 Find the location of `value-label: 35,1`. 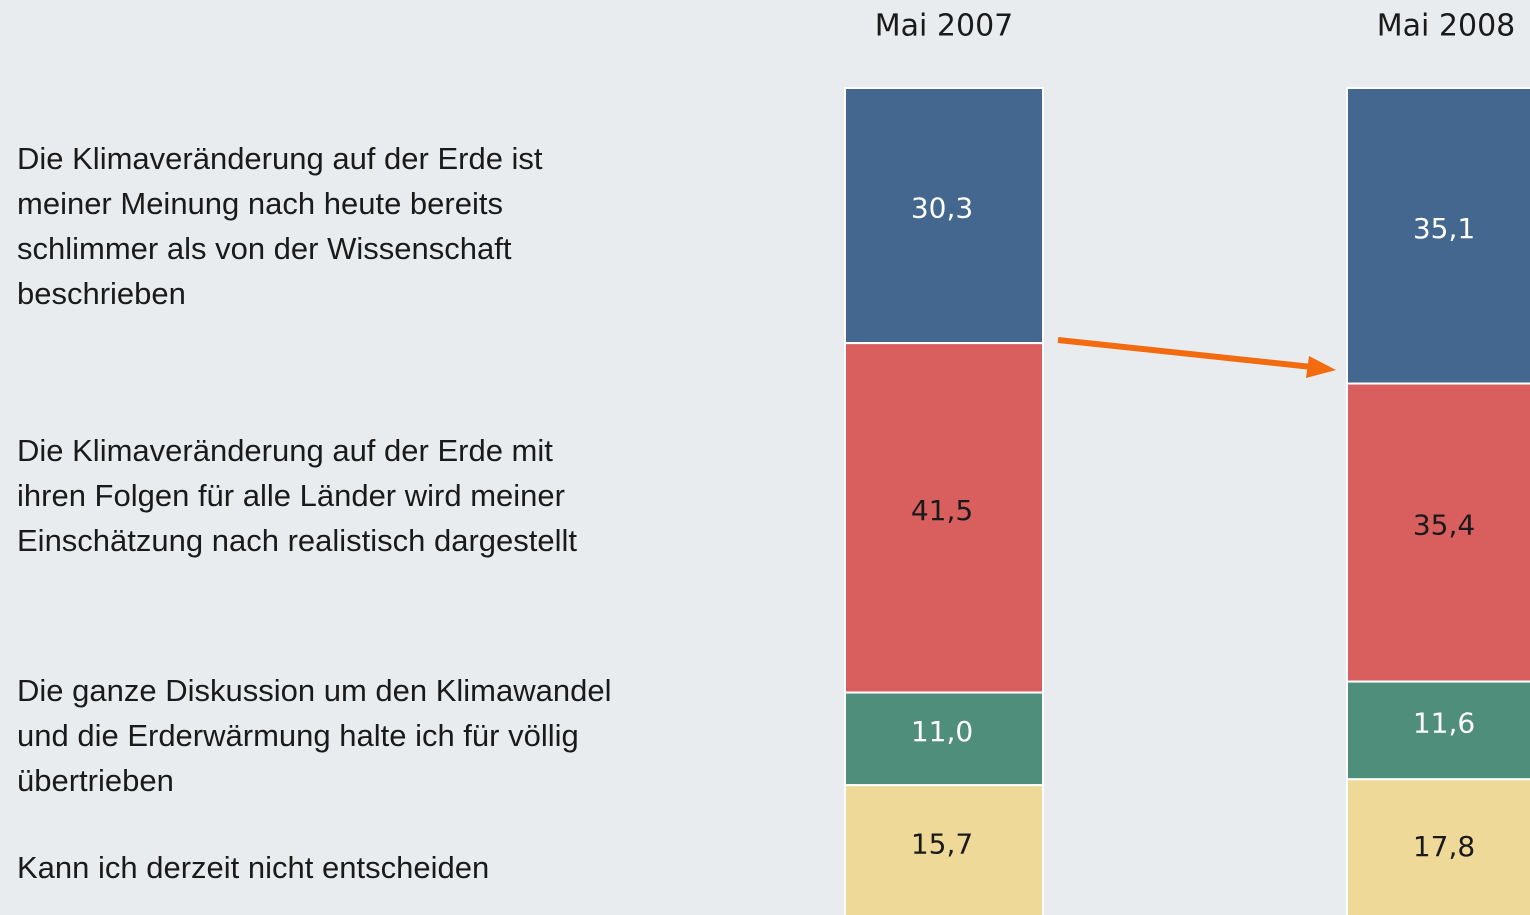

value-label: 35,1 is located at coordinates (1444, 228).